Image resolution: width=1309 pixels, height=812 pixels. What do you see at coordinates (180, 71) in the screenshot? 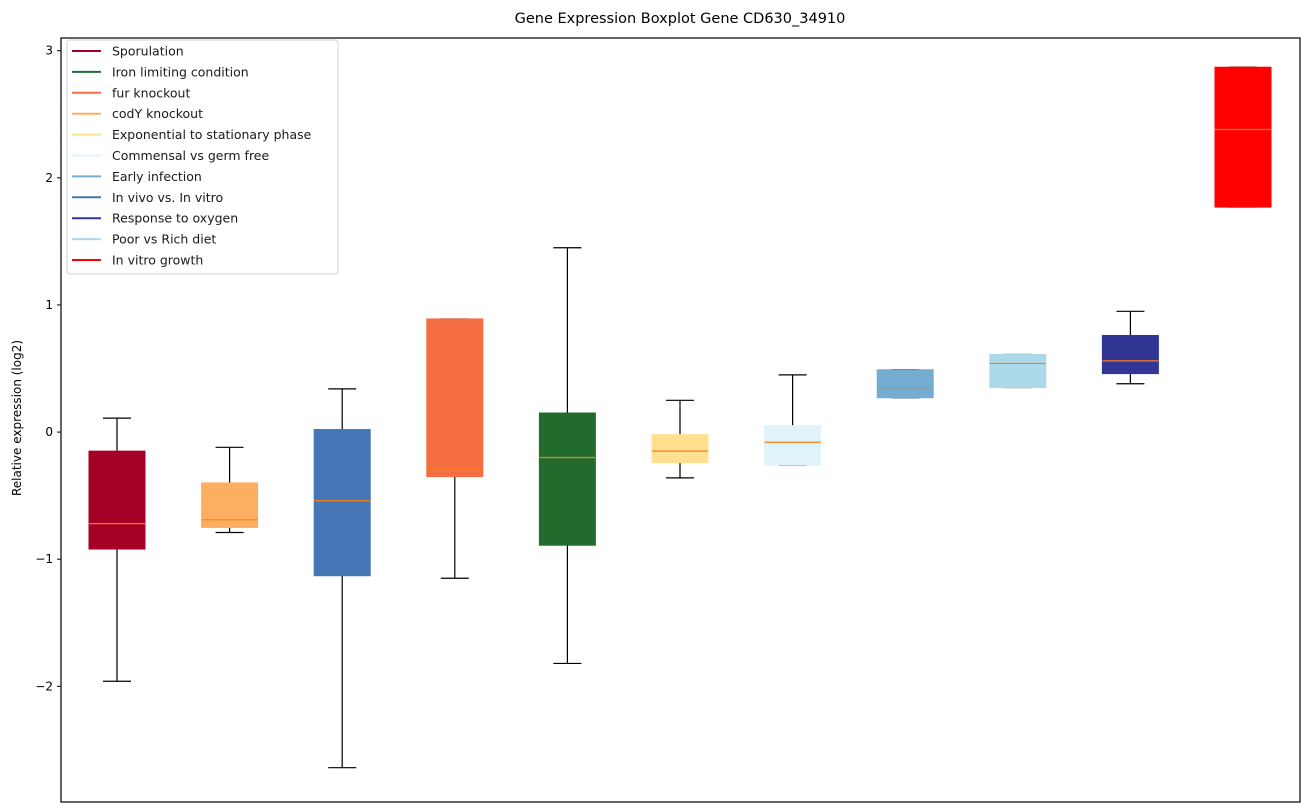
I see `legend-label: Iron limiting condition` at bounding box center [180, 71].